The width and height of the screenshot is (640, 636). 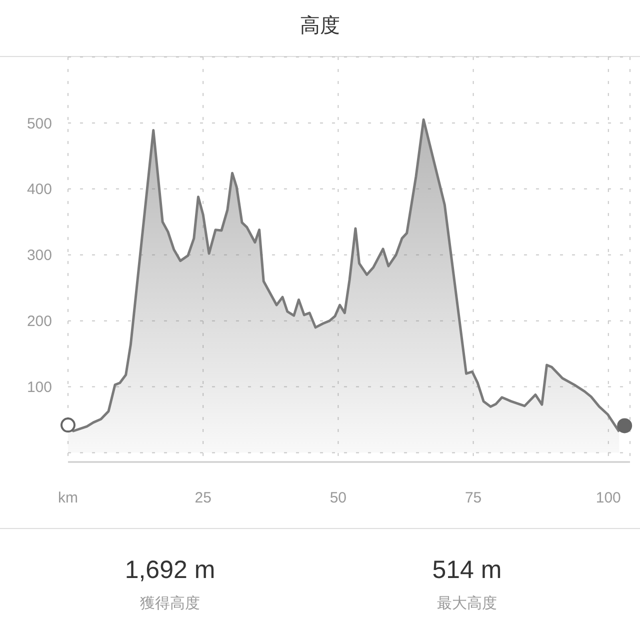 What do you see at coordinates (320, 26) in the screenshot?
I see `chart-title: 高度` at bounding box center [320, 26].